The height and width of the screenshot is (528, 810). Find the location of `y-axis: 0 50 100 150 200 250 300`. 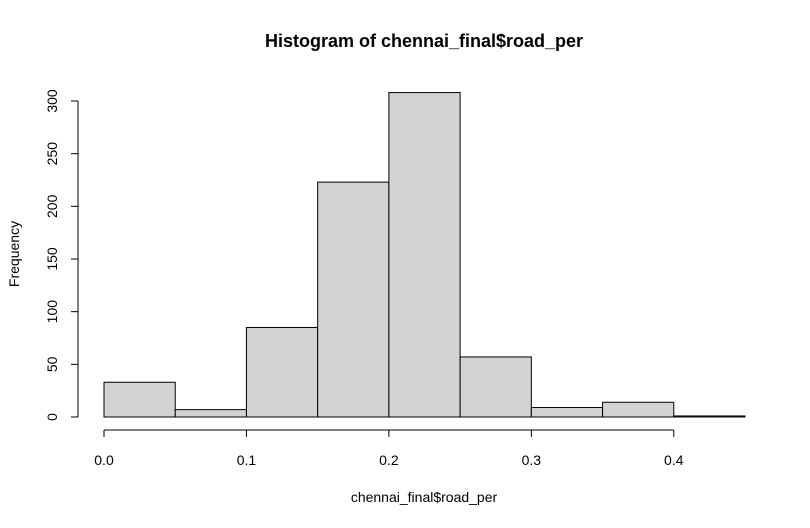

y-axis: 0 50 100 150 200 250 300 is located at coordinates (61, 255).